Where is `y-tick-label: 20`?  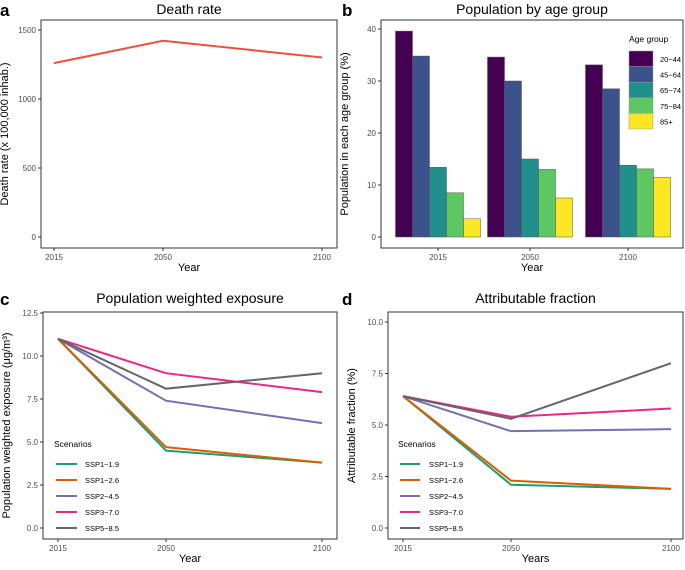
y-tick-label: 20 is located at coordinates (371, 133).